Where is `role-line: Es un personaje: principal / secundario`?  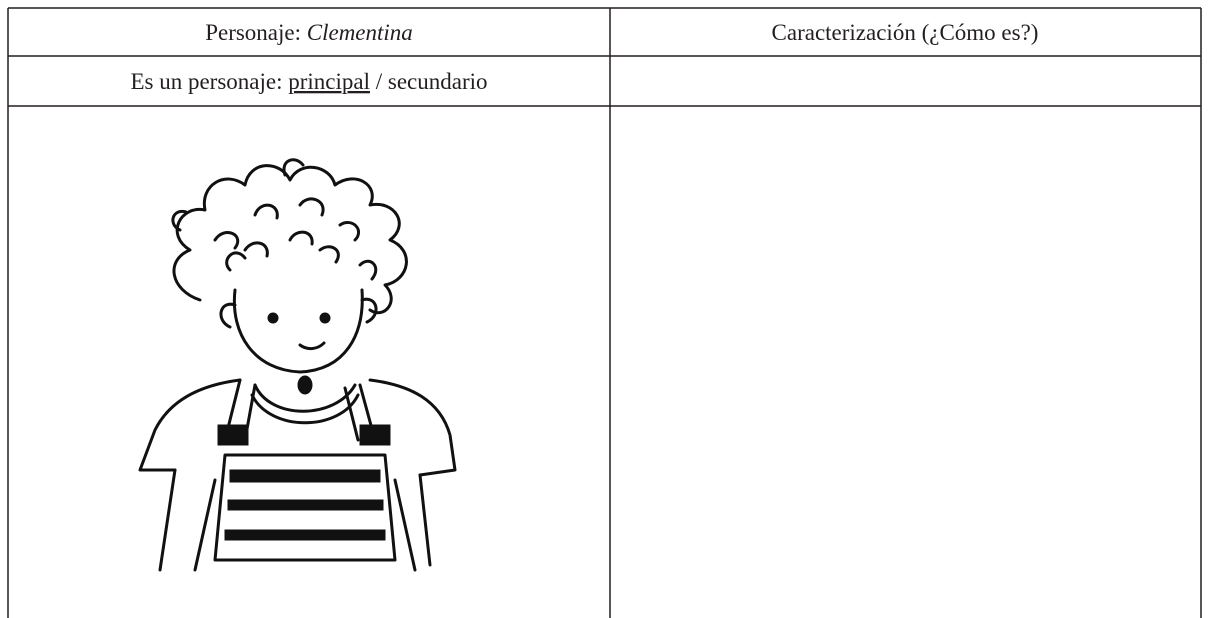 role-line: Es un personaje: principal / secundario is located at coordinates (308, 81).